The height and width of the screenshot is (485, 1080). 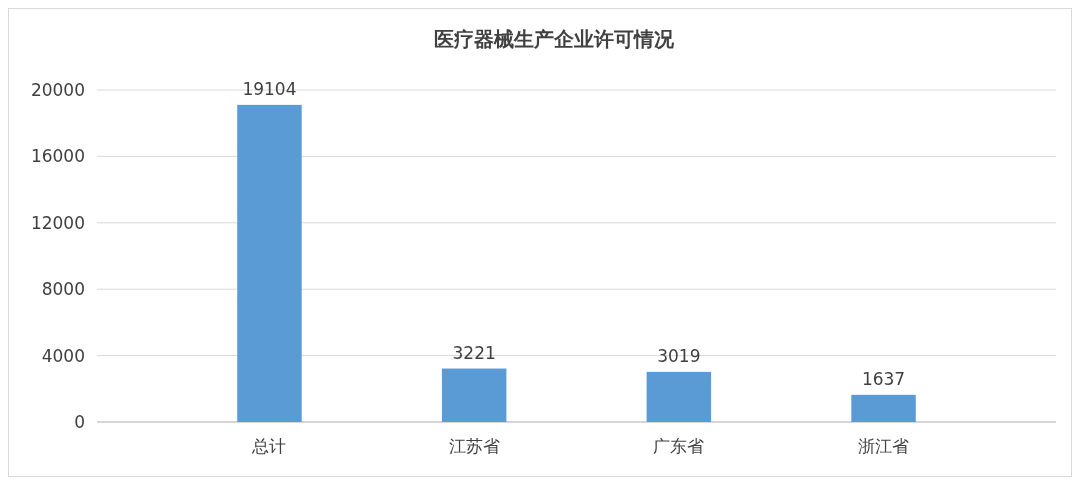 What do you see at coordinates (679, 446) in the screenshot?
I see `x-tick-label: 广东省` at bounding box center [679, 446].